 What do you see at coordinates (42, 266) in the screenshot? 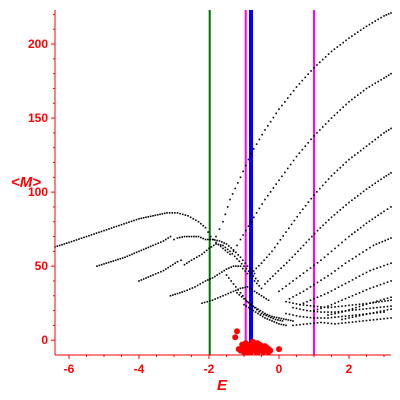
I see `y-tick-label: 50` at bounding box center [42, 266].